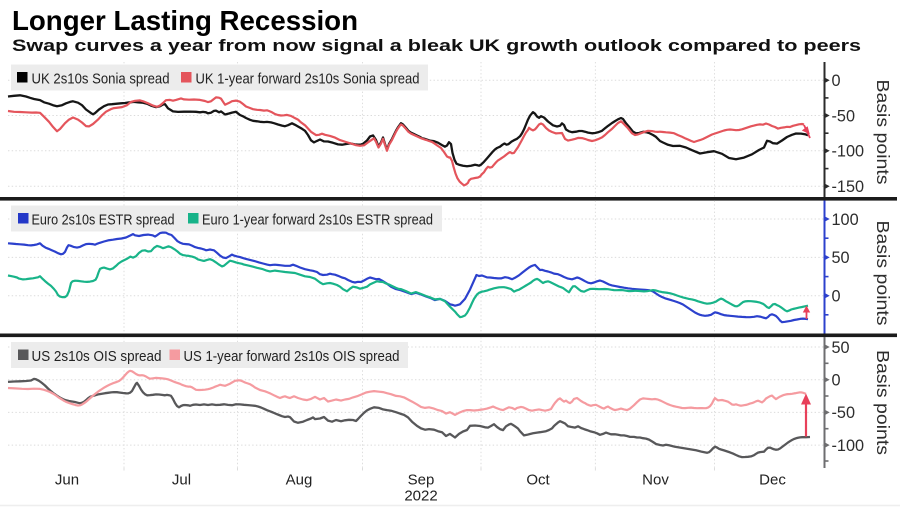 The height and width of the screenshot is (510, 900). Describe the element at coordinates (538, 480) in the screenshot. I see `svg-text: Oct` at that location.